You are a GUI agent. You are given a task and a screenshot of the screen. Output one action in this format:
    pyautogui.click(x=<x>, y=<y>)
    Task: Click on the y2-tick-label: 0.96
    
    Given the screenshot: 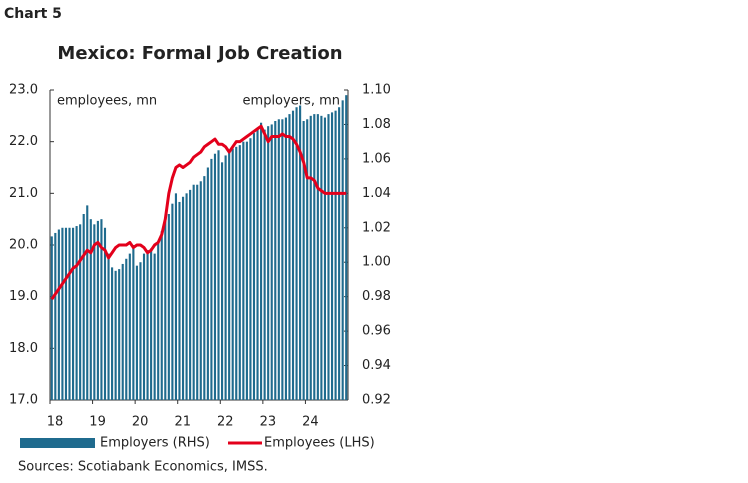 What is the action you would take?
    pyautogui.click(x=376, y=331)
    